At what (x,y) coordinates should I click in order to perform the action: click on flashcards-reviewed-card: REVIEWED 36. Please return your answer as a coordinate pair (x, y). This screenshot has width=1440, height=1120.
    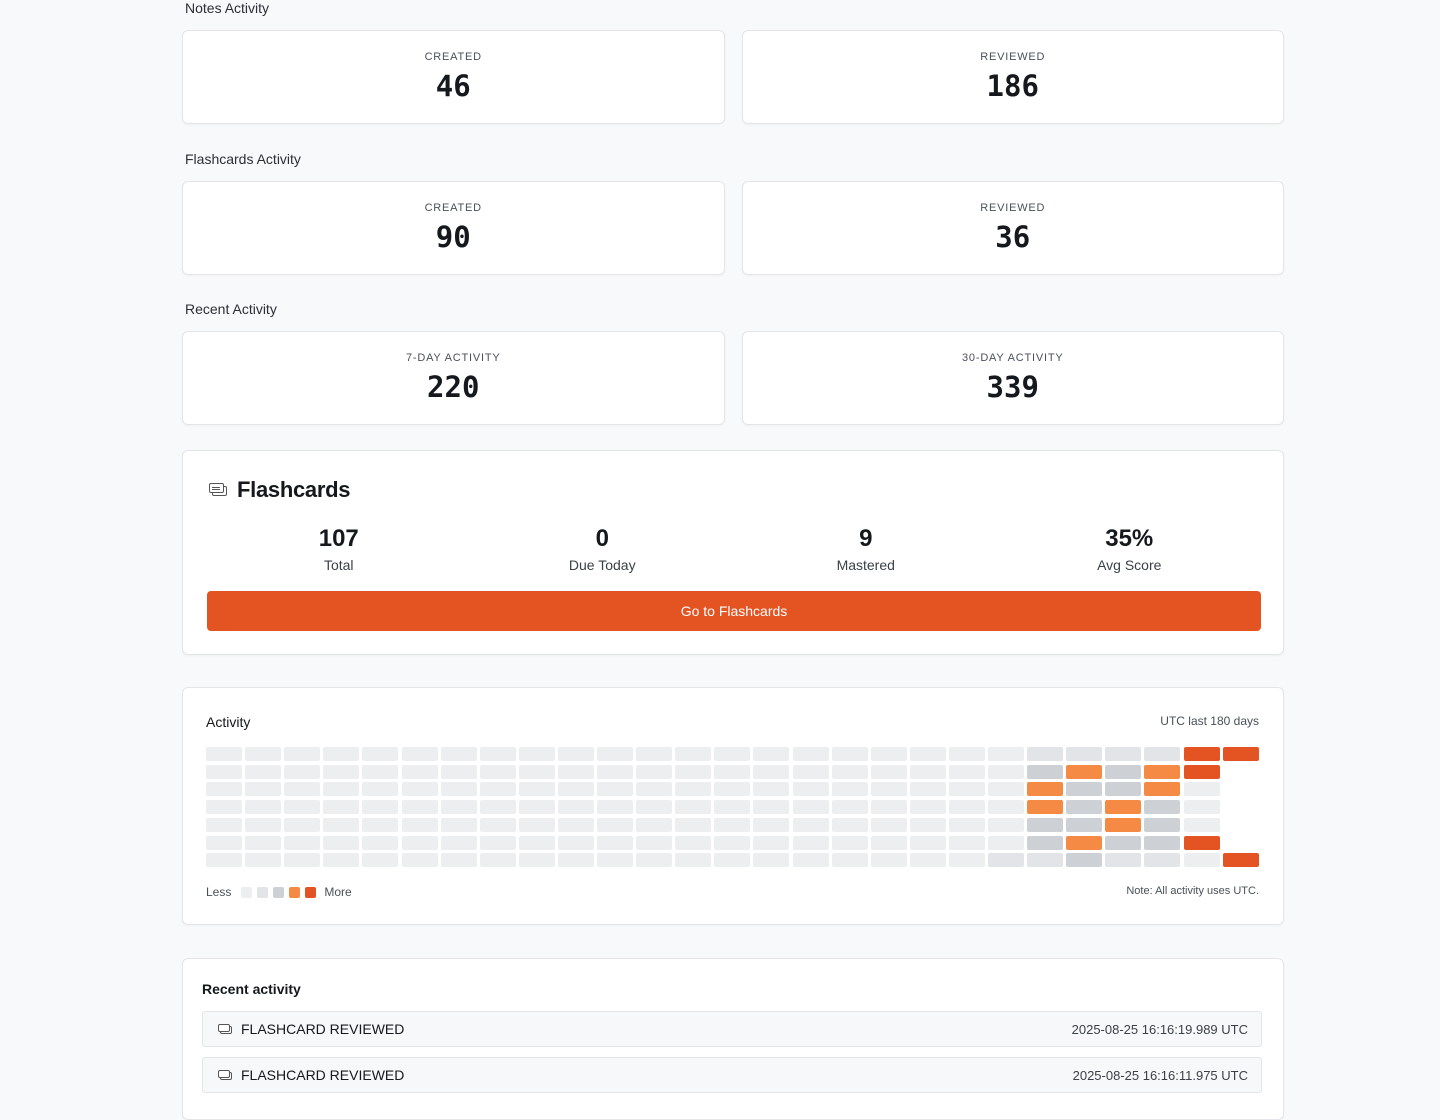
    Looking at the image, I should click on (1012, 228).